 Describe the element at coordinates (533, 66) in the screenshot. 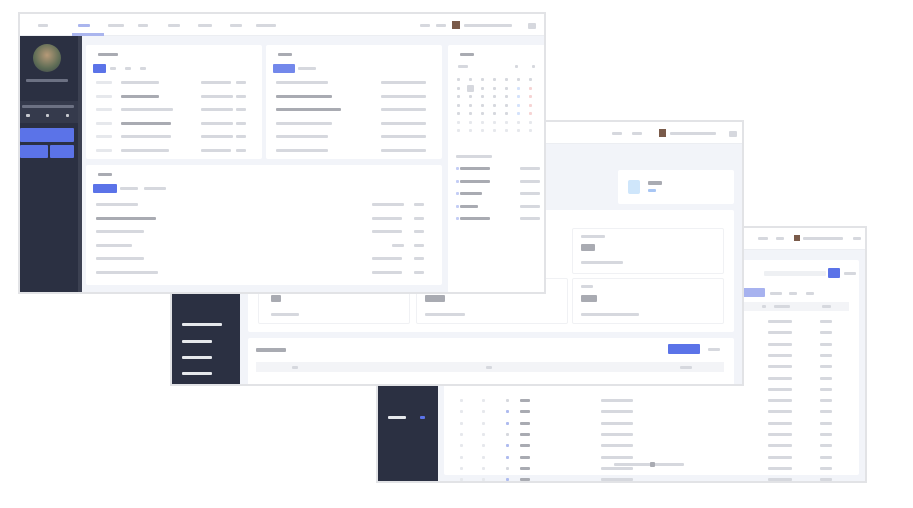

I see `chevron-right-icon` at that location.